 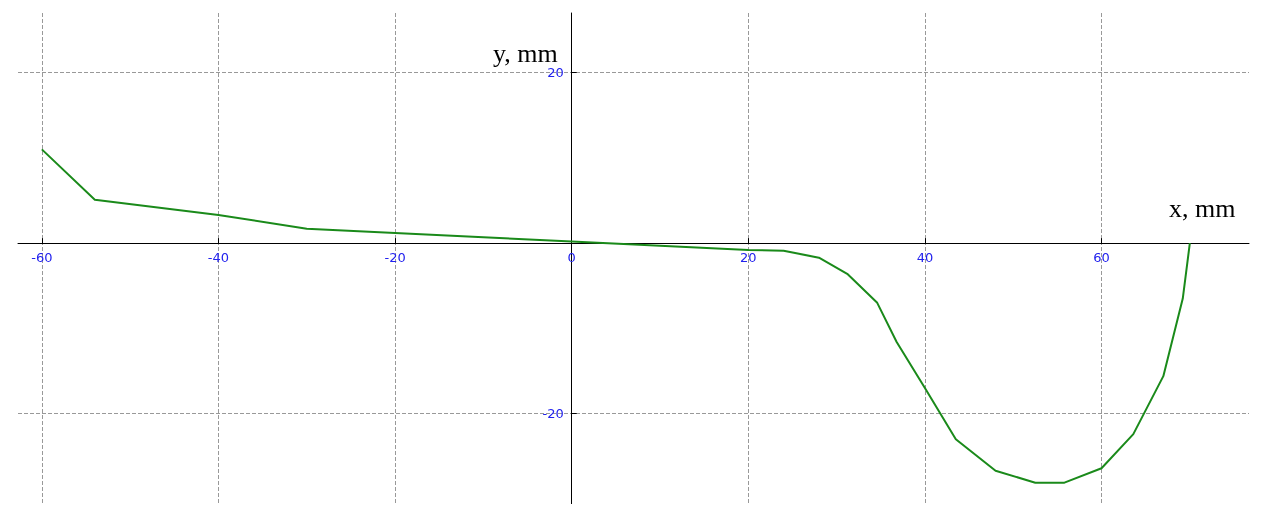 I want to click on y-axis-title: y, mm, so click(x=525, y=53).